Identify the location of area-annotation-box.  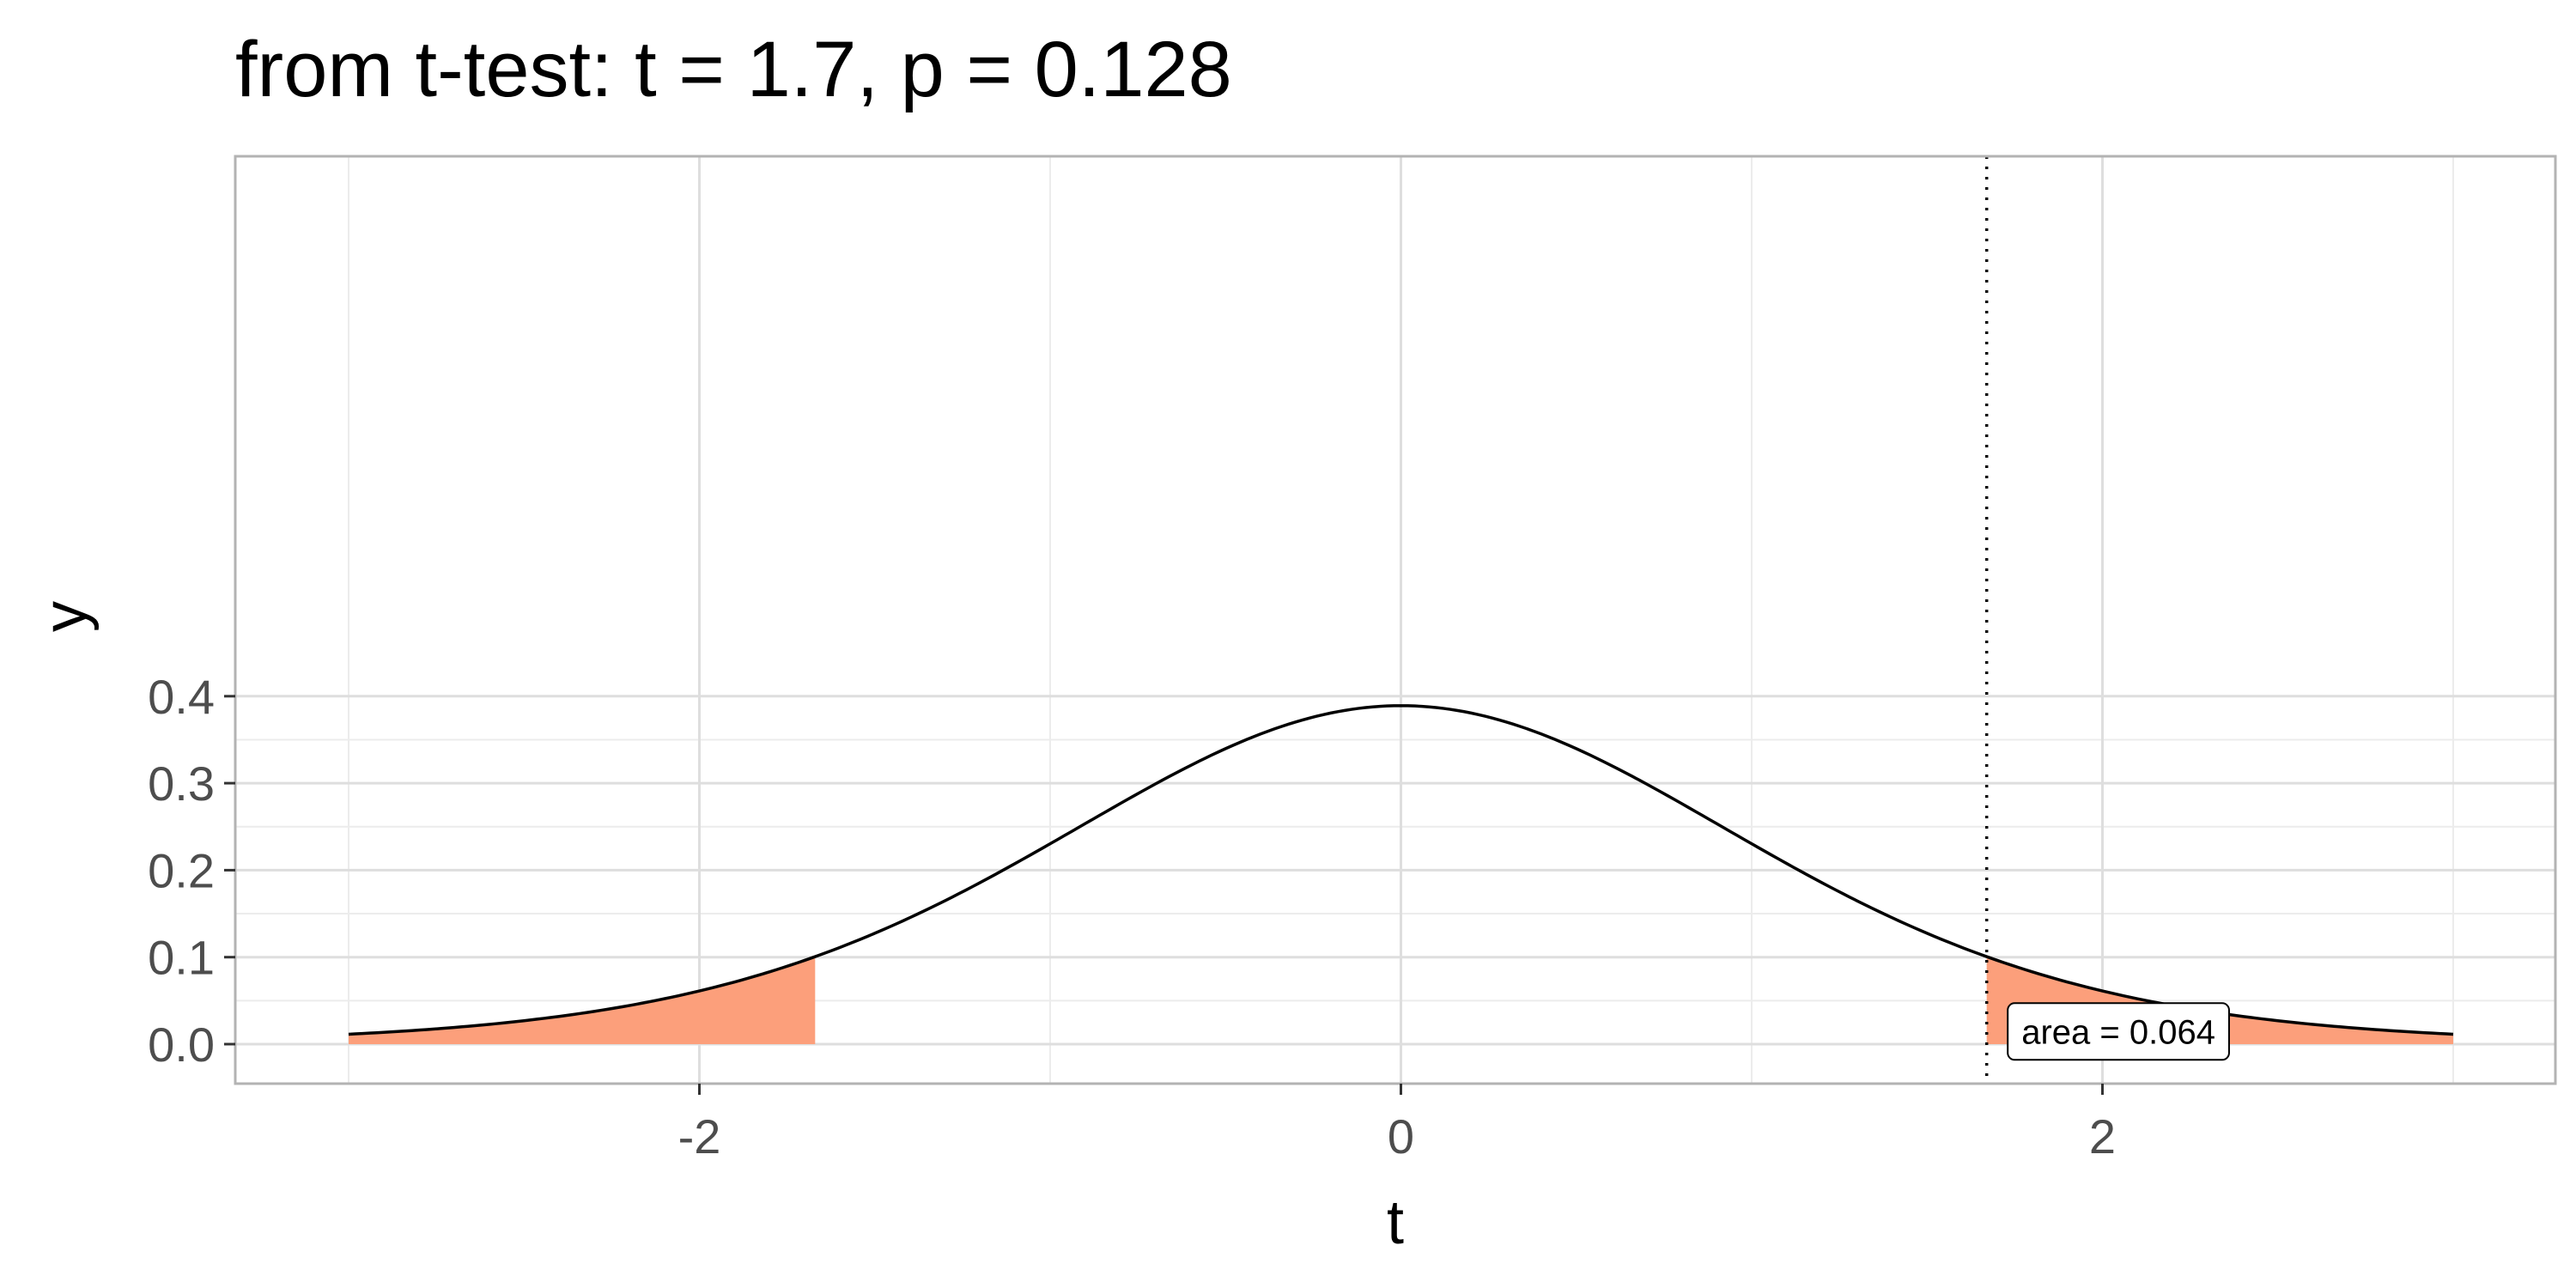
(2119, 1031).